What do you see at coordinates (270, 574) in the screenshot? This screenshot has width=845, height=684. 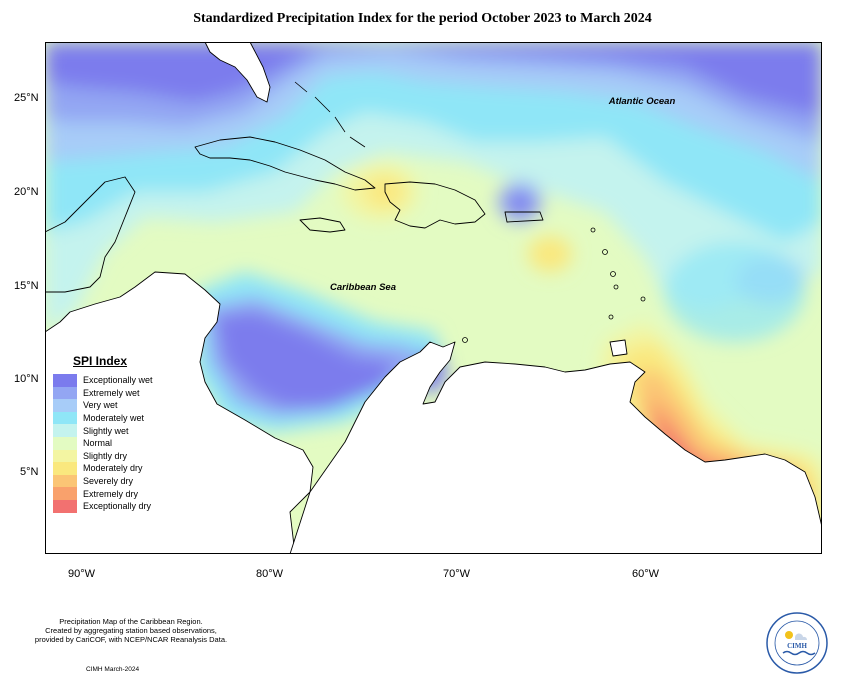 I see `lon-tick-80: 80°W` at bounding box center [270, 574].